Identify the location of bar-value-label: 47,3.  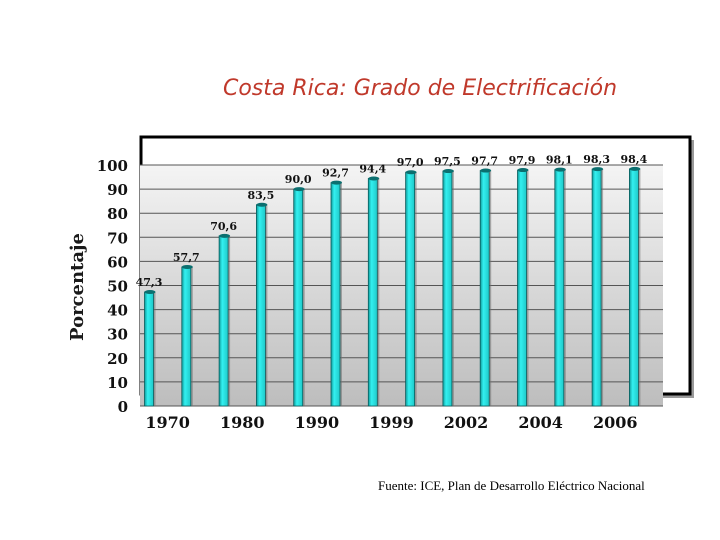
(149, 282).